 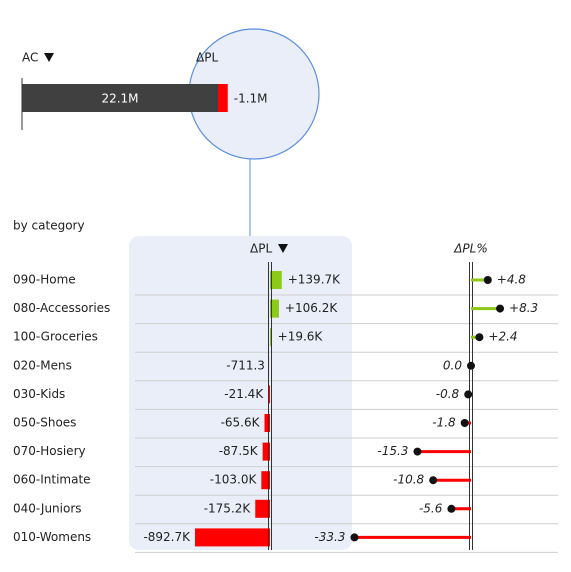 What do you see at coordinates (314, 280) in the screenshot?
I see `value-label: +139.7K` at bounding box center [314, 280].